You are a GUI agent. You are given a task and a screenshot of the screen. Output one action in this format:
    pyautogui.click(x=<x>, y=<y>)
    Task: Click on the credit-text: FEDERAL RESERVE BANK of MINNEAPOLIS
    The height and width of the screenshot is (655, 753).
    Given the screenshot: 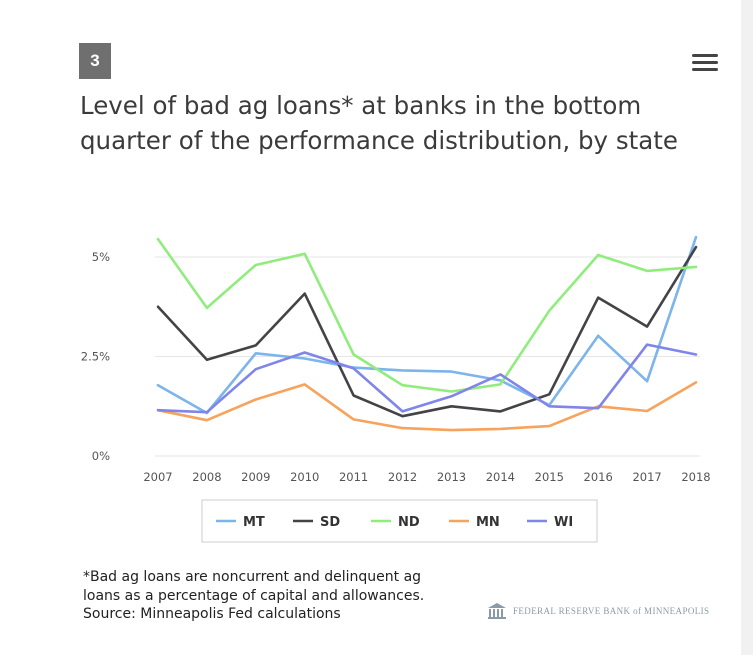 What is the action you would take?
    pyautogui.click(x=611, y=611)
    